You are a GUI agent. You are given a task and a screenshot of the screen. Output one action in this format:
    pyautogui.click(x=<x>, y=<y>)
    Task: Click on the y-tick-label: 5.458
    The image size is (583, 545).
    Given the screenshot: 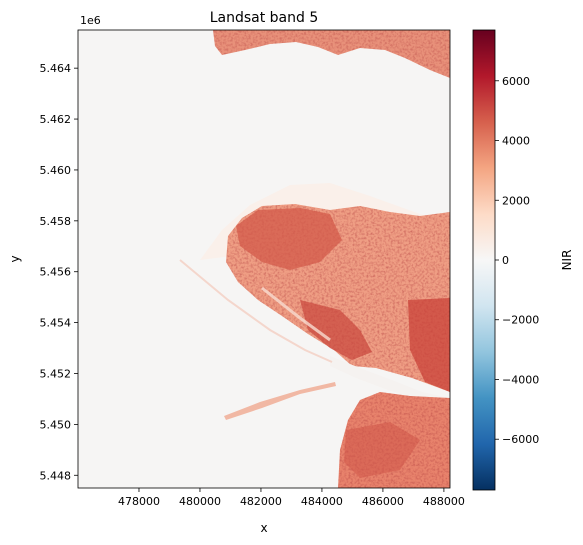 What is the action you would take?
    pyautogui.click(x=56, y=221)
    